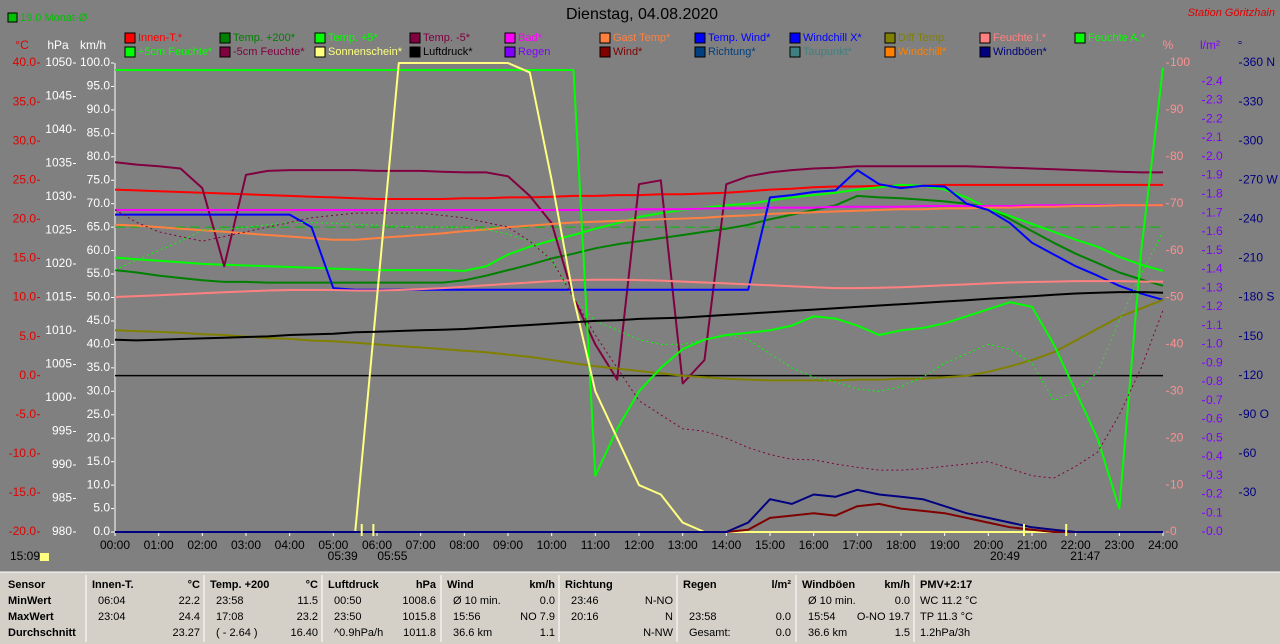 The height and width of the screenshot is (644, 1280). What do you see at coordinates (99, 133) in the screenshot?
I see `y-tick-label: 85.0` at bounding box center [99, 133].